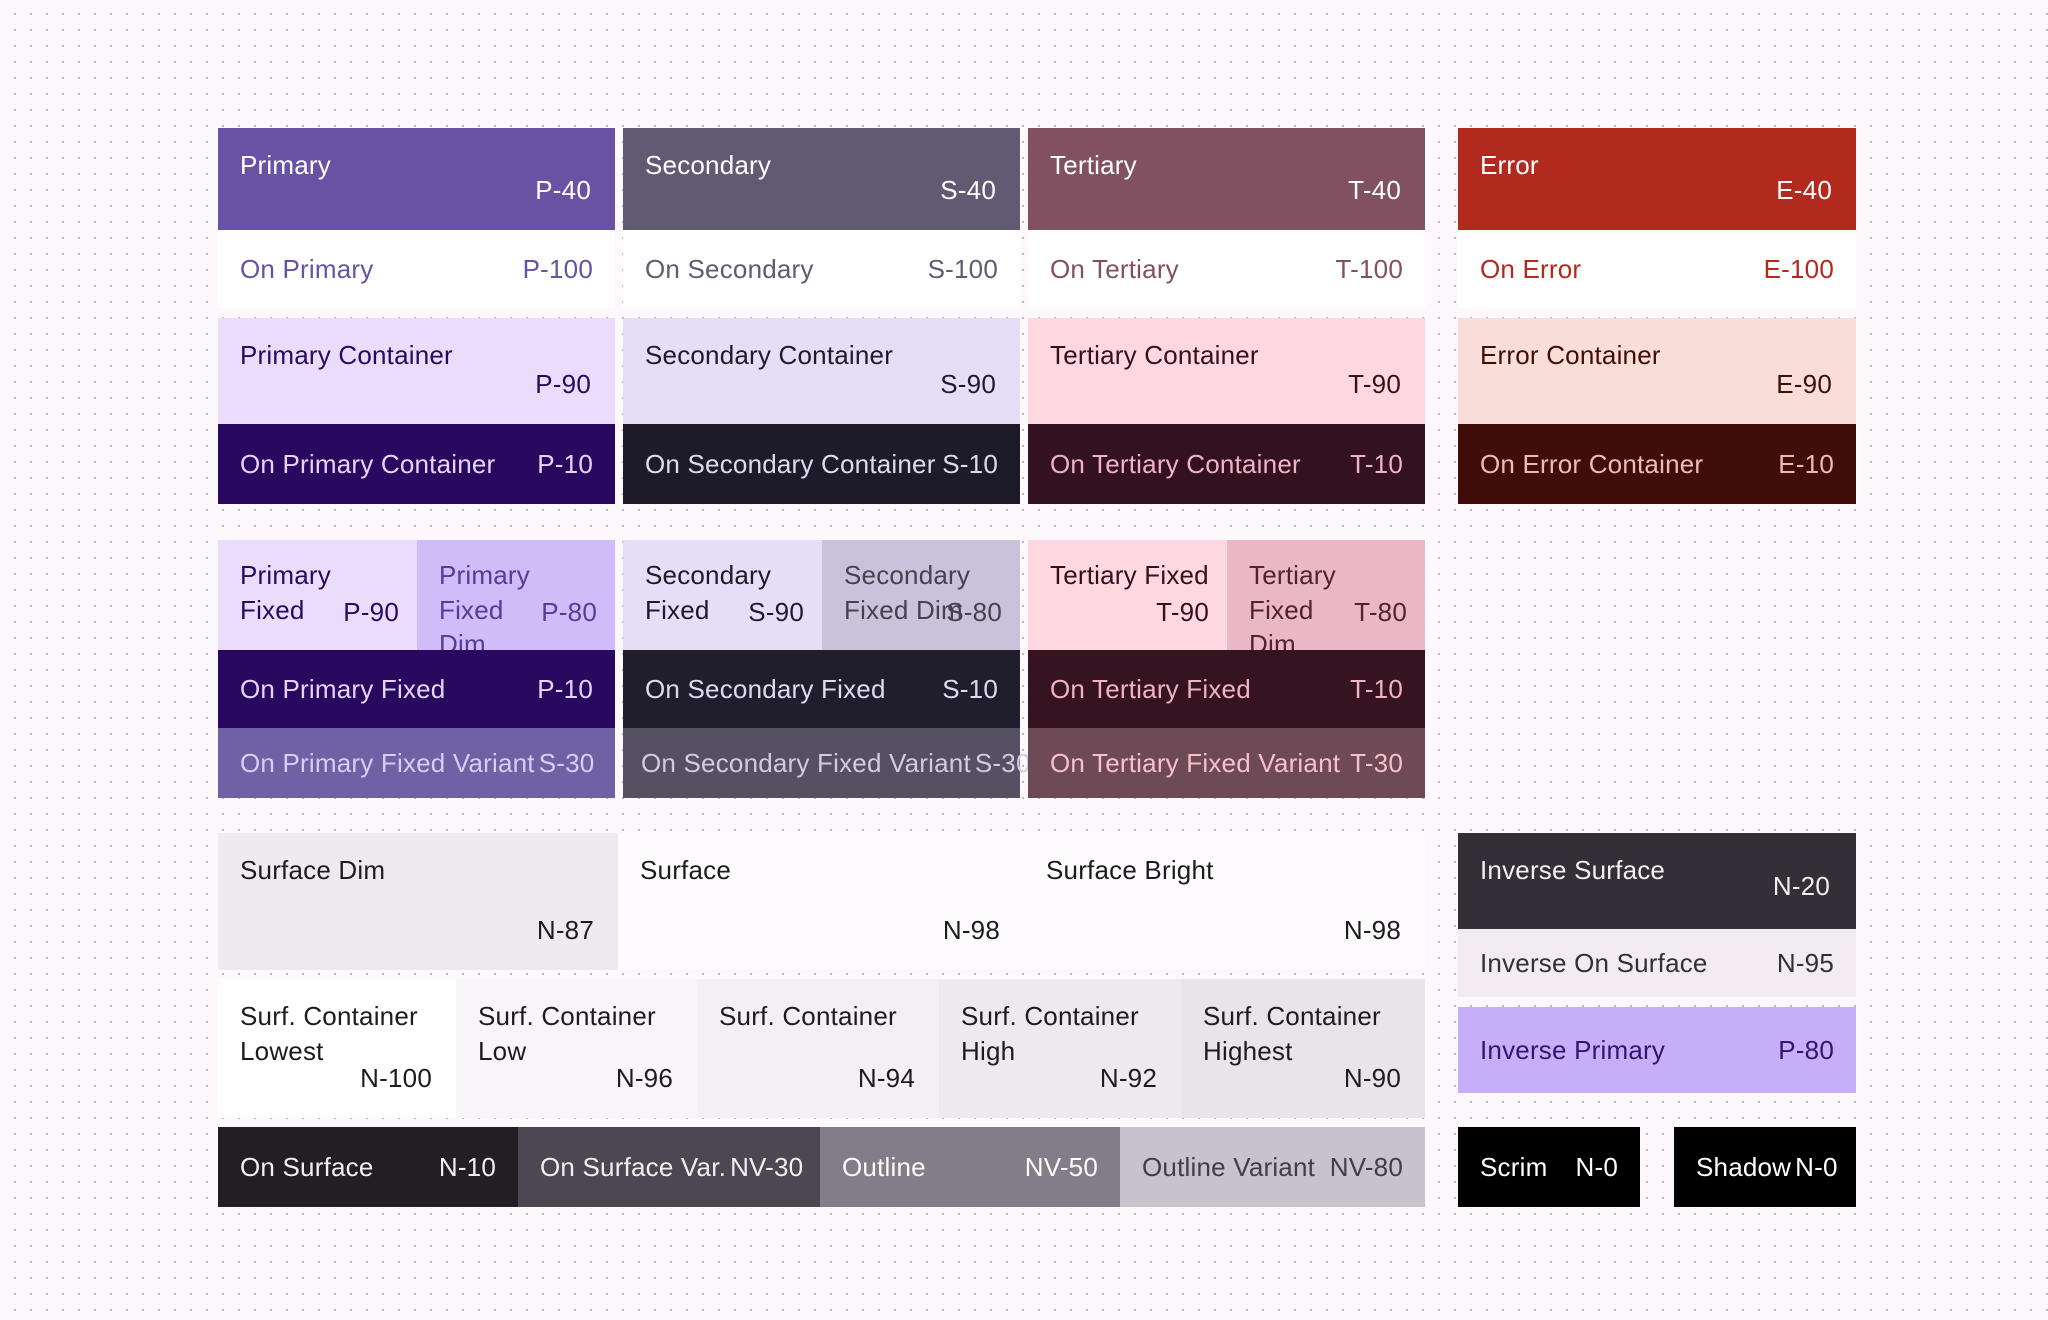 The image size is (2048, 1320). Describe the element at coordinates (1050, 1033) in the screenshot. I see `swatch-label: Surf. Container High` at that location.